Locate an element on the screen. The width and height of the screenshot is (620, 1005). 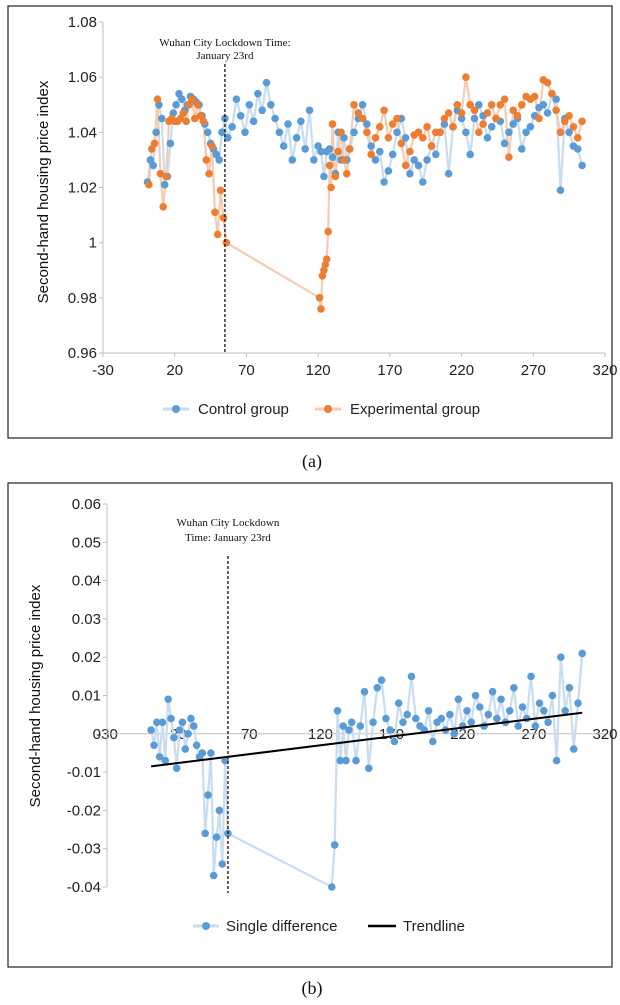
y-tick-label: 1.08 is located at coordinates (82, 22).